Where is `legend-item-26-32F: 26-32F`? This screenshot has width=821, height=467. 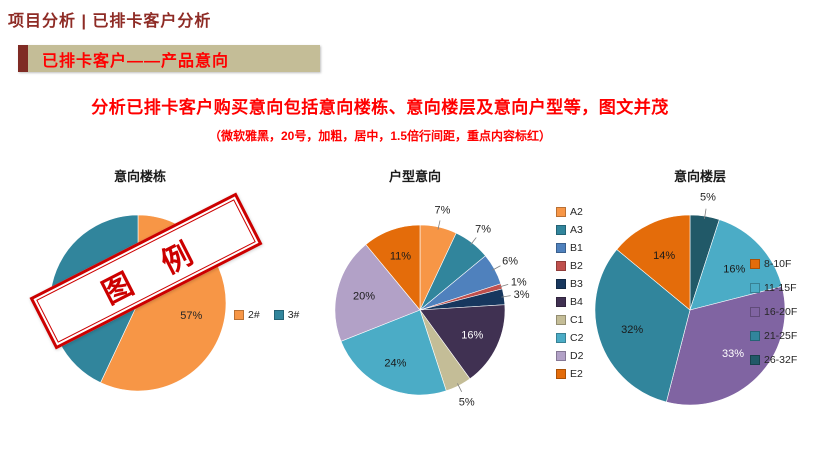
legend-item-26-32F: 26-32F is located at coordinates (773, 360).